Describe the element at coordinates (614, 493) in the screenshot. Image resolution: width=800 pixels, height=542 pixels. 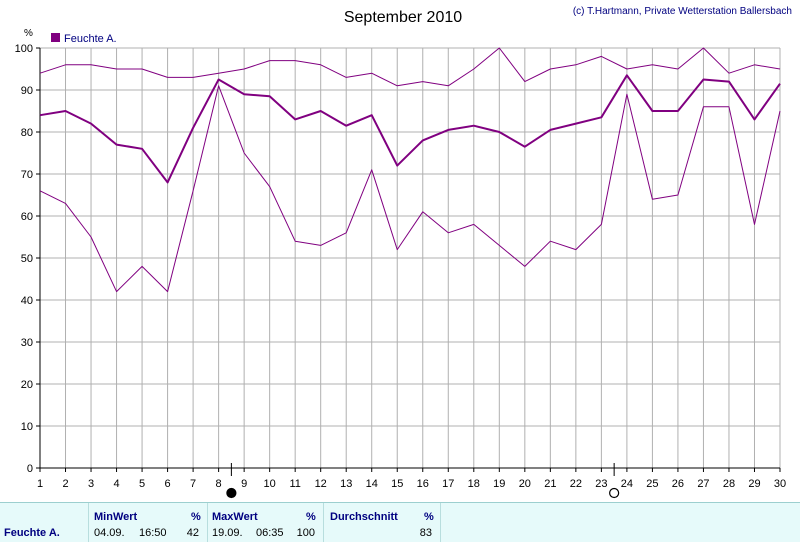
I see `full-moon-icon` at that location.